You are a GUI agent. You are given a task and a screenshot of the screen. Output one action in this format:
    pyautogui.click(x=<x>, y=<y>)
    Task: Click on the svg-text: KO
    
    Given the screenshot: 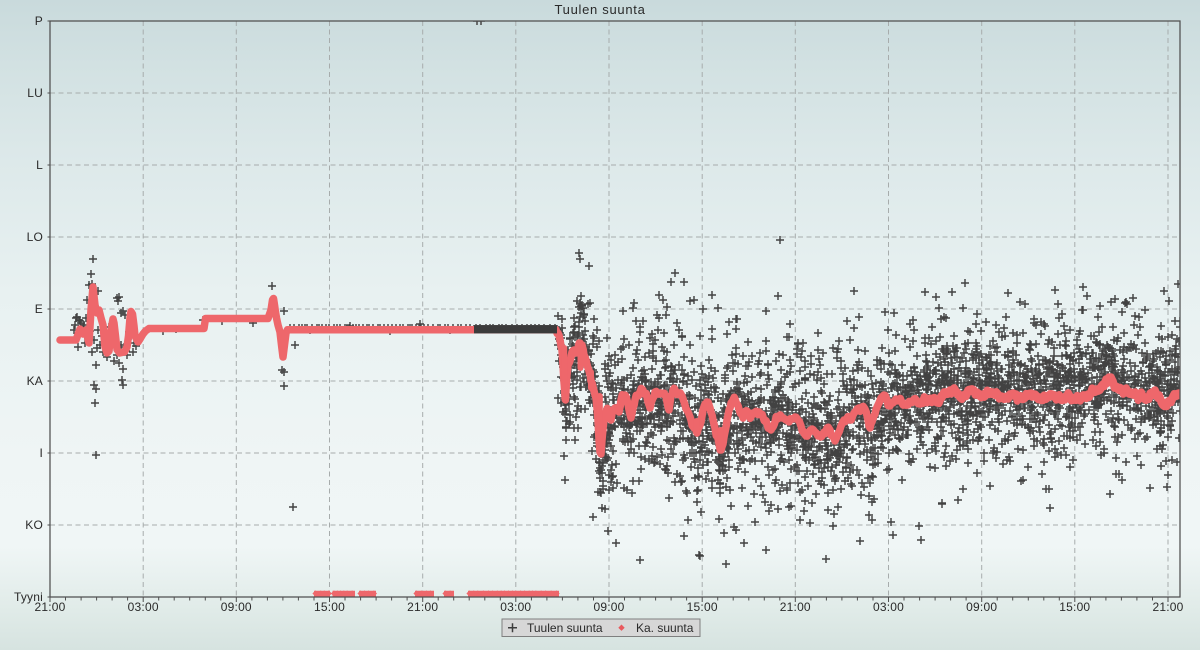 What is the action you would take?
    pyautogui.click(x=34, y=525)
    